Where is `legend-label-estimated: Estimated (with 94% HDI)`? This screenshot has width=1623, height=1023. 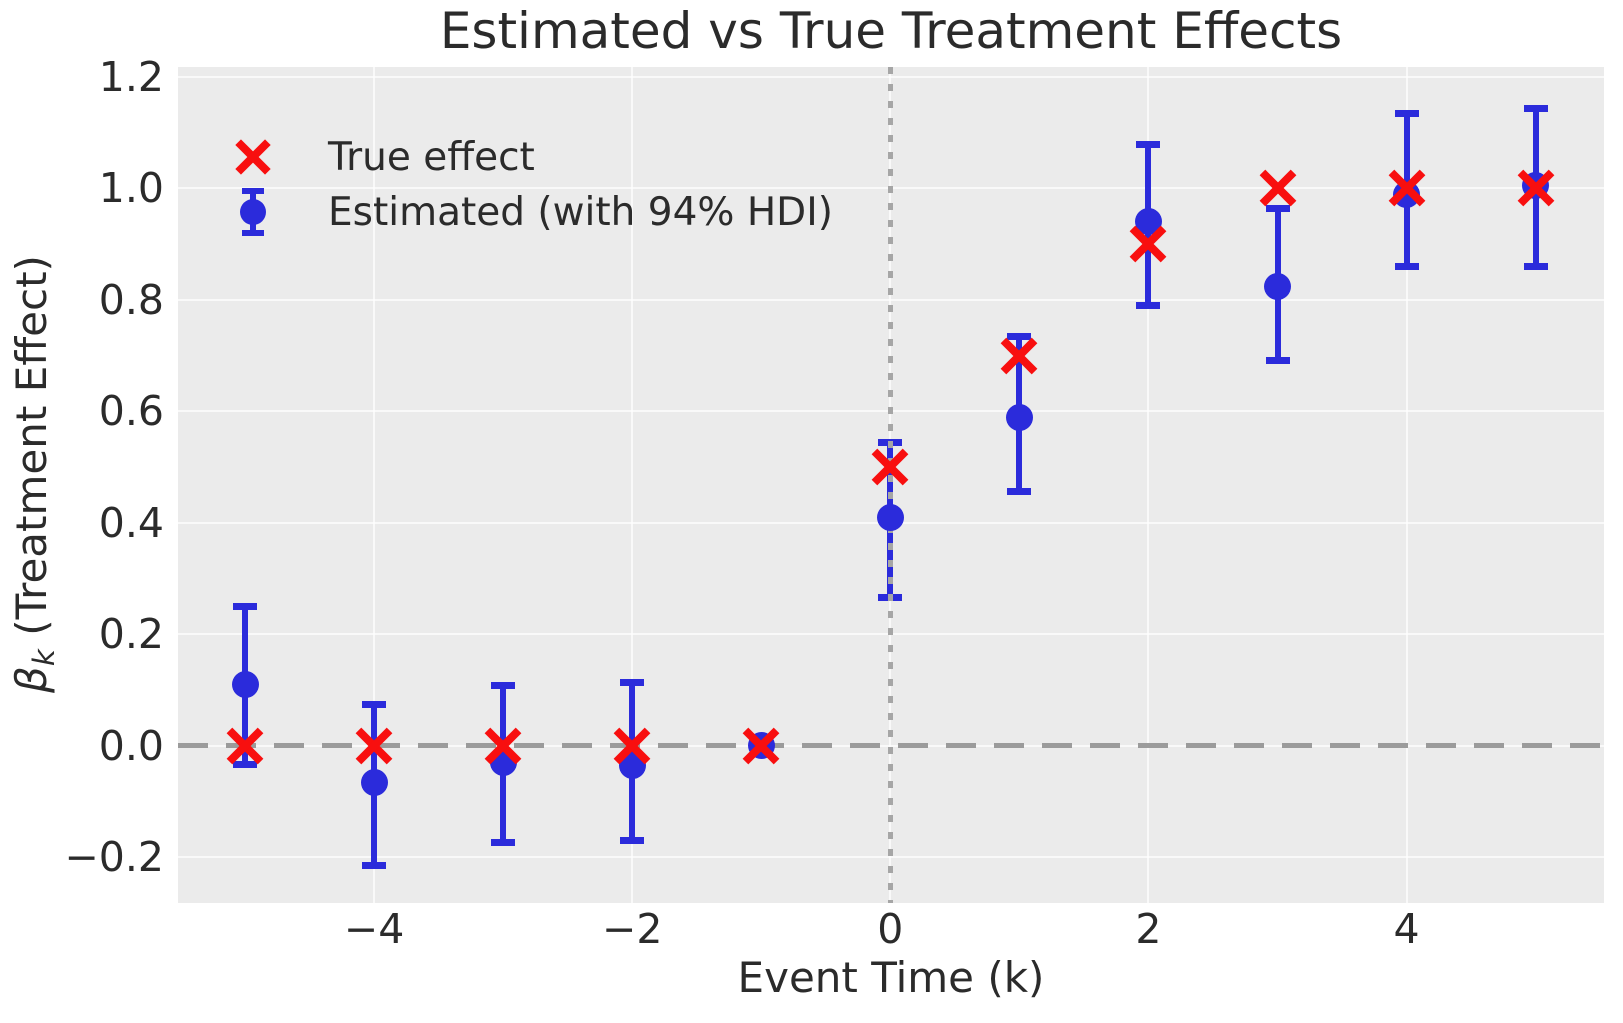 legend-label-estimated: Estimated (with 94% HDI) is located at coordinates (580, 212).